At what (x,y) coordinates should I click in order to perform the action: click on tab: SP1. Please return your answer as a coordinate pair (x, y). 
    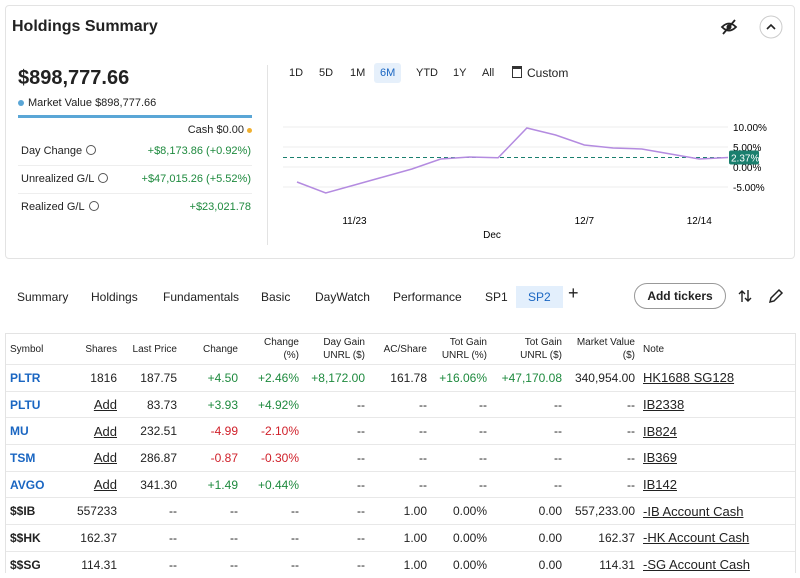
    Looking at the image, I should click on (496, 297).